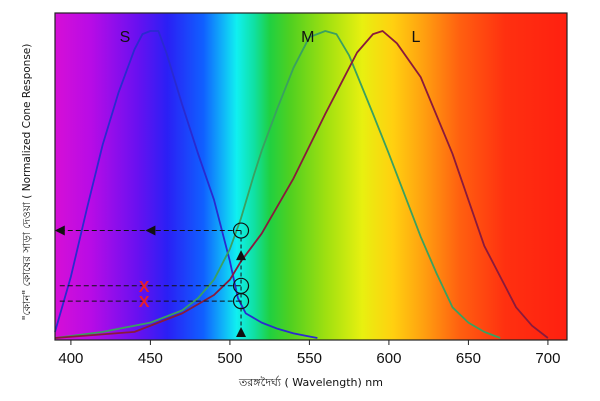 Image resolution: width=600 pixels, height=401 pixels. I want to click on curve-label-m: M, so click(307, 37).